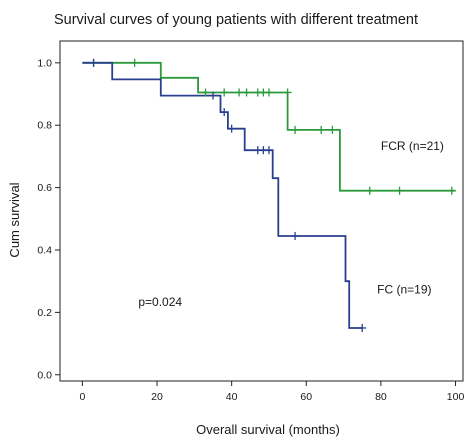  Describe the element at coordinates (157, 397) in the screenshot. I see `x-tick-label-1: 20` at that location.